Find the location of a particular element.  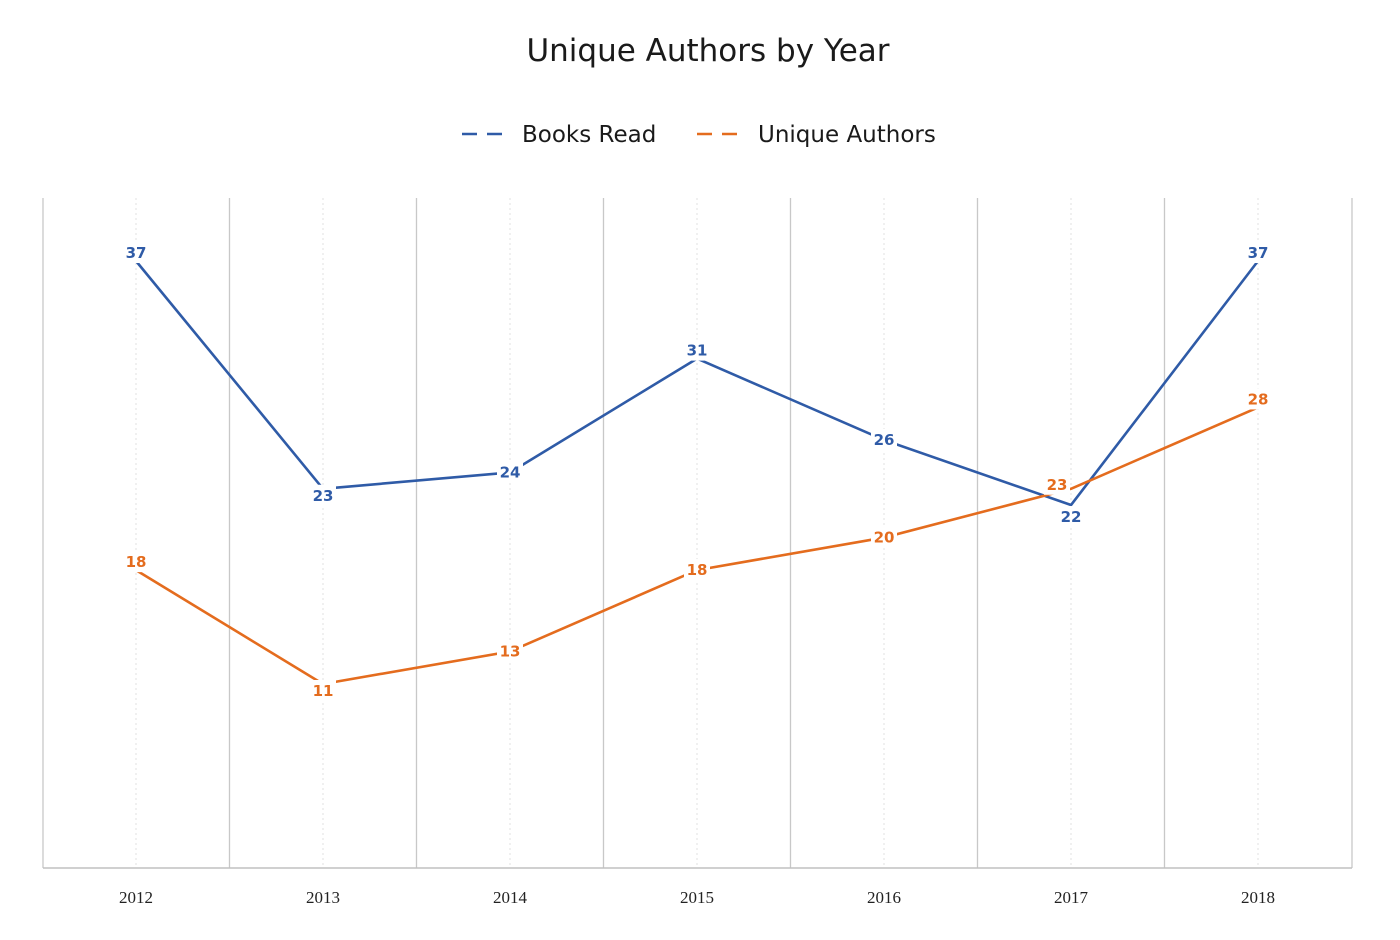

legend-label: Unique Authors is located at coordinates (847, 135).